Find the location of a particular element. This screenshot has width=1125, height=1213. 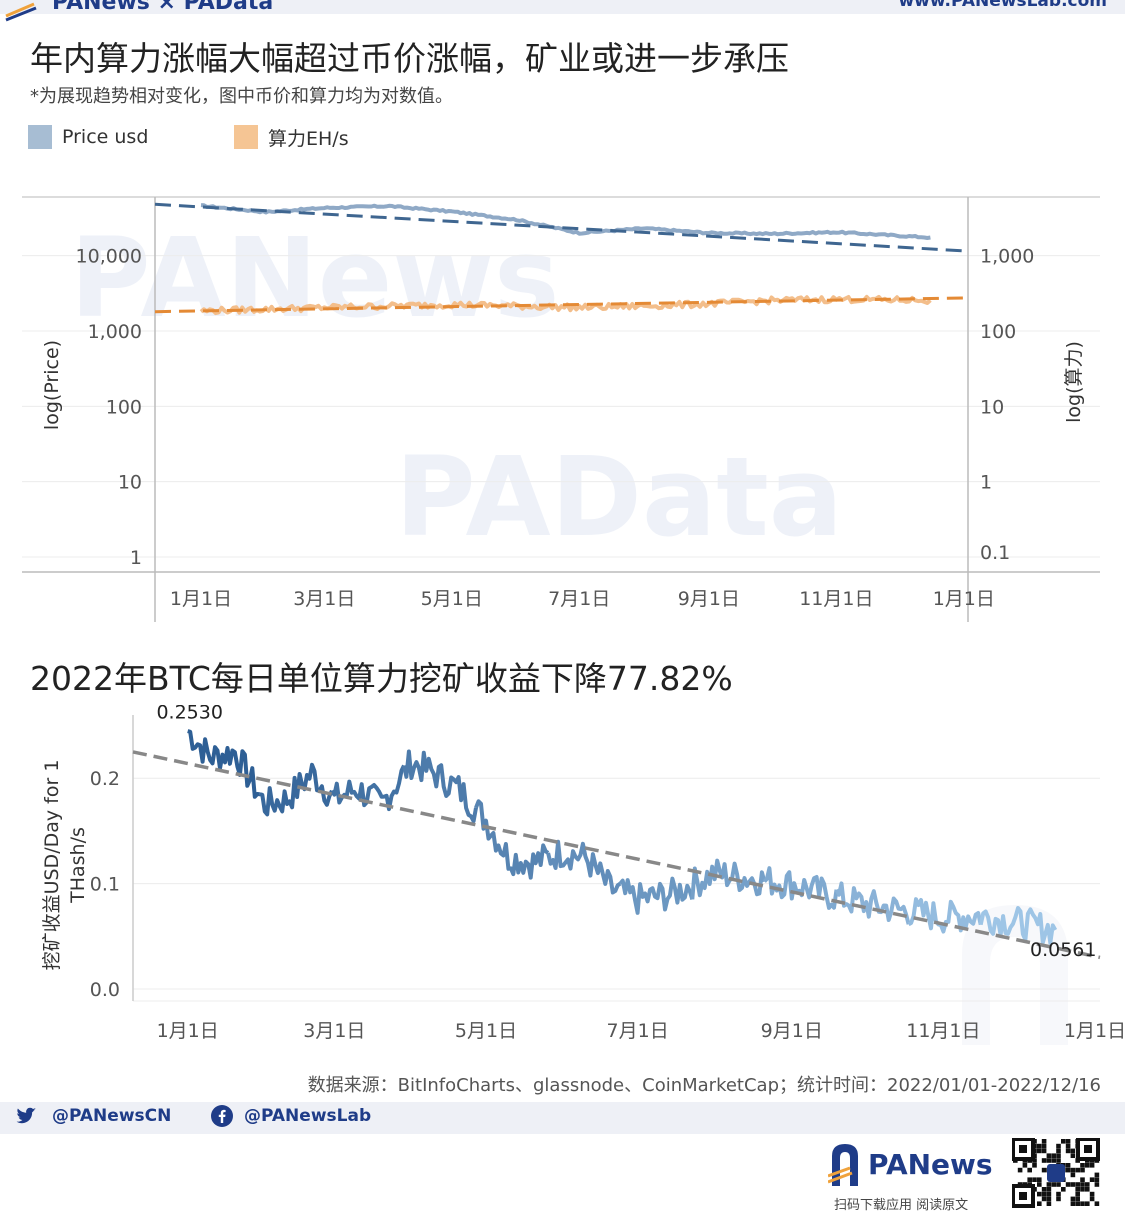

chart2-xtick-label: 5月1日 is located at coordinates (486, 1031).